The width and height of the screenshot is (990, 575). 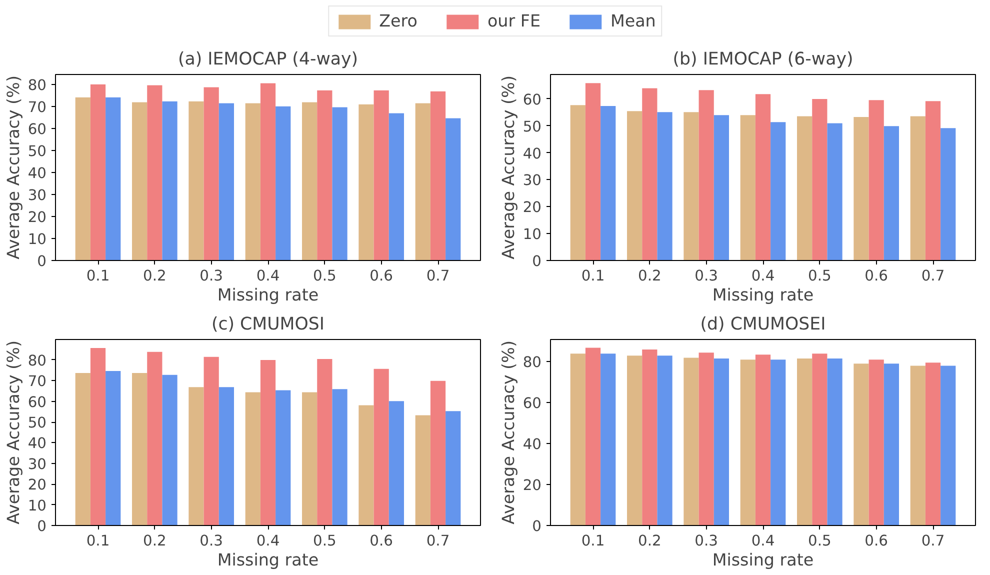 What do you see at coordinates (763, 324) in the screenshot?
I see `chart-title: (d) CMUMOSEI` at bounding box center [763, 324].